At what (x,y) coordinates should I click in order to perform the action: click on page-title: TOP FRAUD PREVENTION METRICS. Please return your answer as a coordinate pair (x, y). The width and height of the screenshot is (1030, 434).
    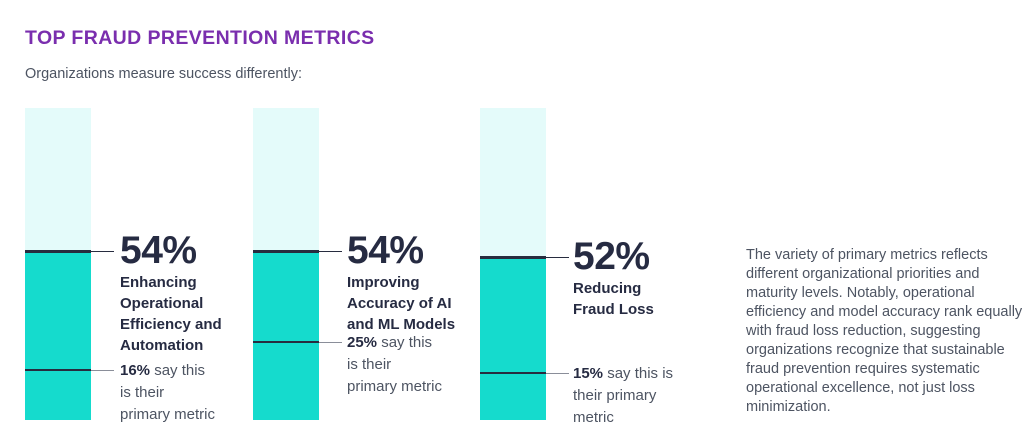
    Looking at the image, I should click on (200, 38).